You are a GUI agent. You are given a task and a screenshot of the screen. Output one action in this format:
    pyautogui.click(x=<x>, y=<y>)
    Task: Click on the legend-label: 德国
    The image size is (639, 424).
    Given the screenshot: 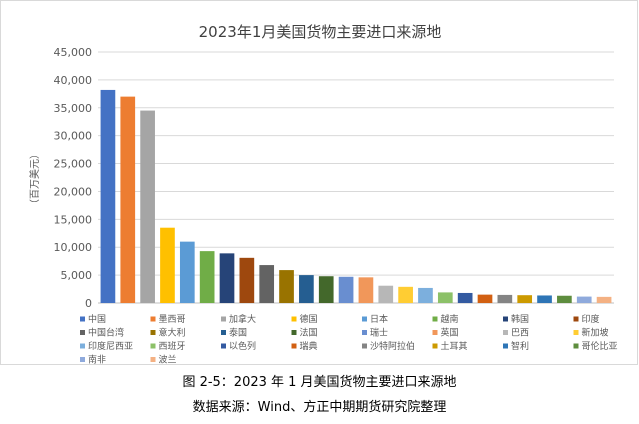 What is the action you would take?
    pyautogui.click(x=309, y=319)
    